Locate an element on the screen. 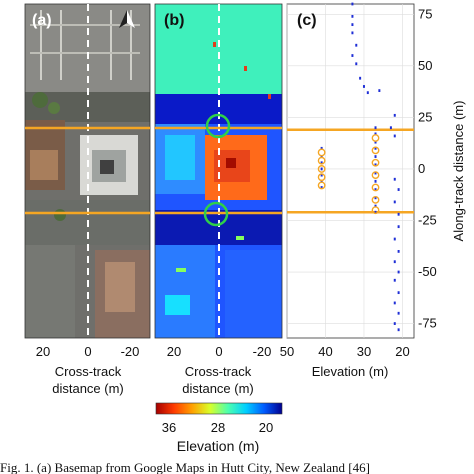 Image resolution: width=474 pixels, height=474 pixels. colorbar-tick-36: 36 is located at coordinates (169, 427).